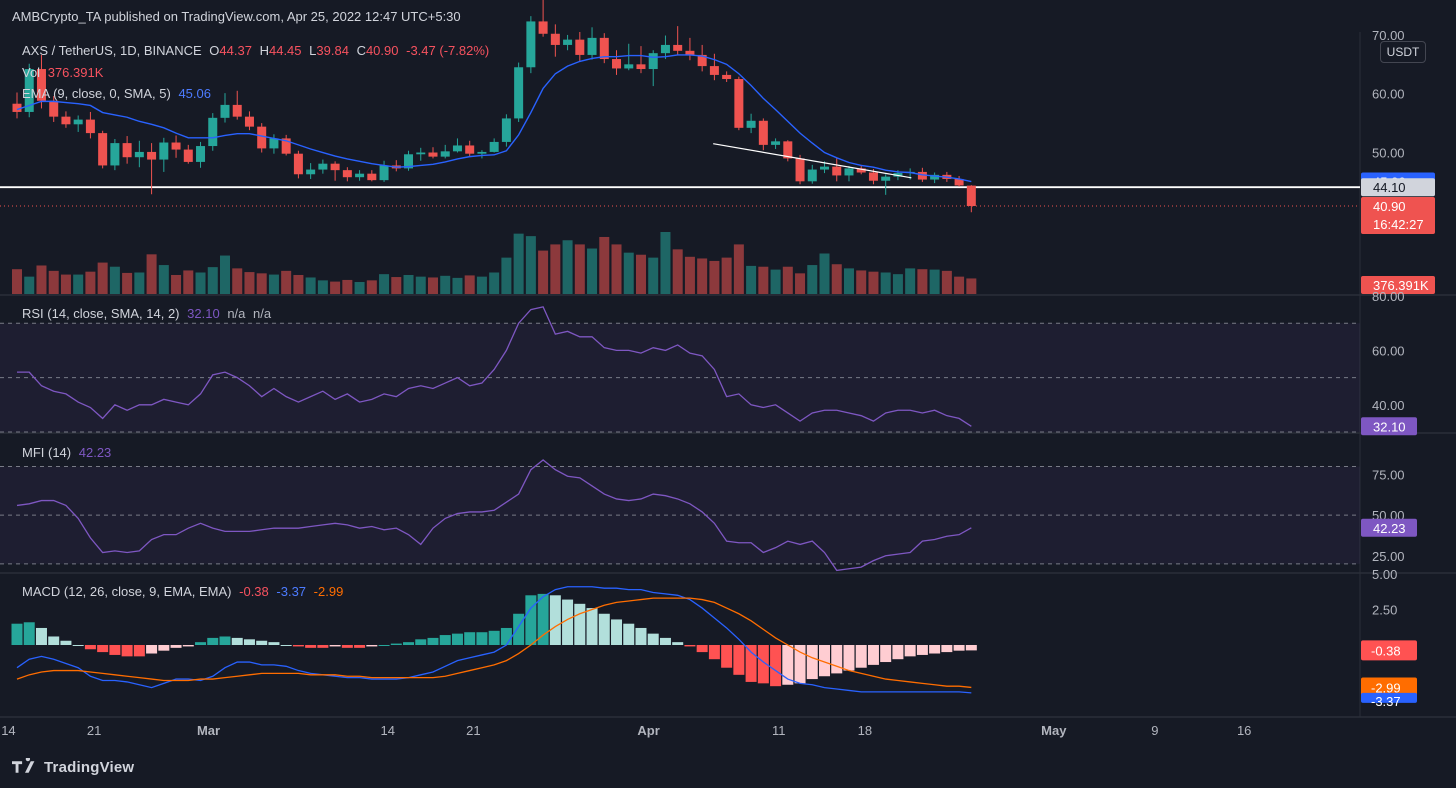 The image size is (1456, 788). I want to click on rsi-label: RSI (14, close, SMA, 14, 2), so click(101, 313).